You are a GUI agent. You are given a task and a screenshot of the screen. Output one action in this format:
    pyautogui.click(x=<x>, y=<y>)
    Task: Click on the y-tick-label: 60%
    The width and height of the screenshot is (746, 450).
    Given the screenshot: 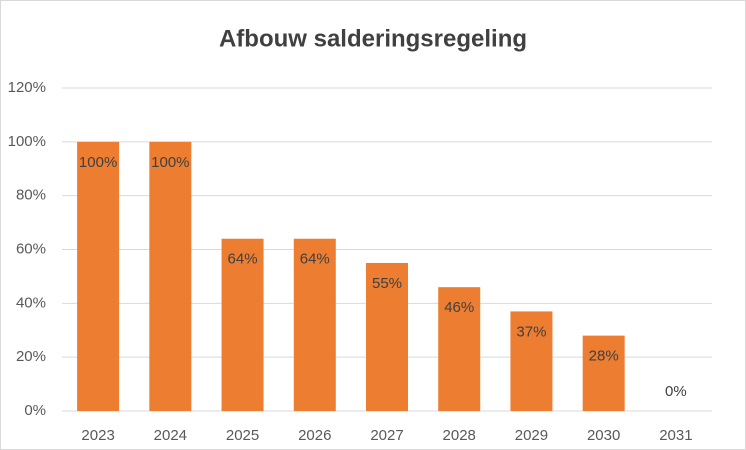 What is the action you would take?
    pyautogui.click(x=31, y=248)
    